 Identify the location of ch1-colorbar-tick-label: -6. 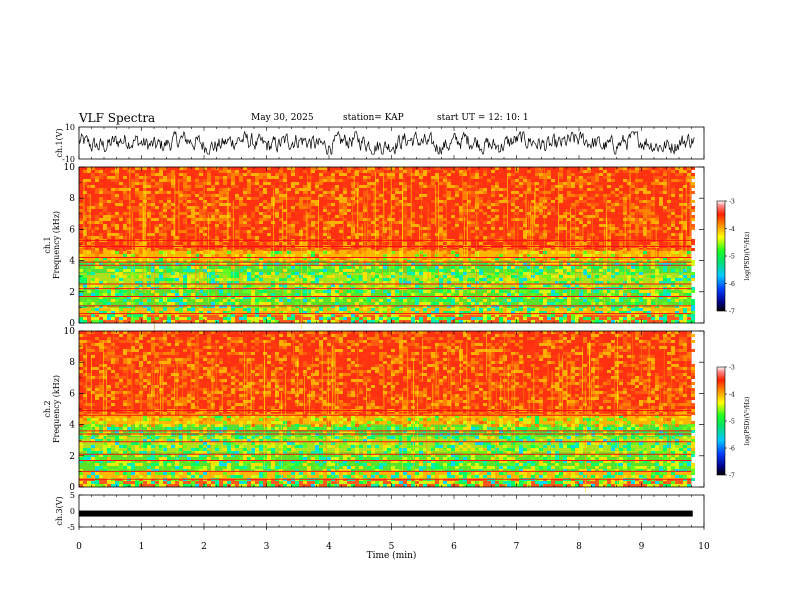
(732, 284).